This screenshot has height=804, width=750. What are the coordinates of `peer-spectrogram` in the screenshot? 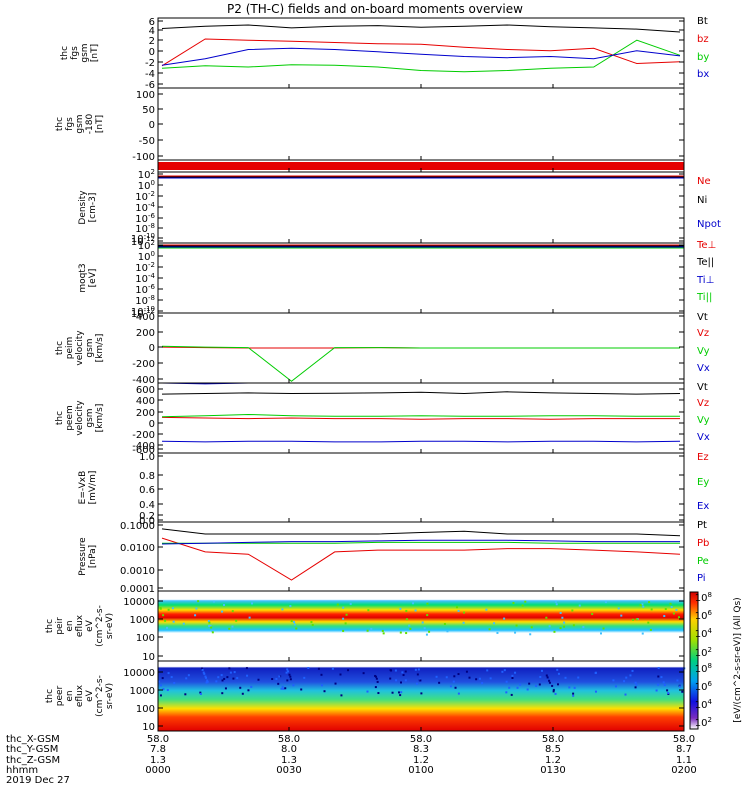 It's located at (421, 696).